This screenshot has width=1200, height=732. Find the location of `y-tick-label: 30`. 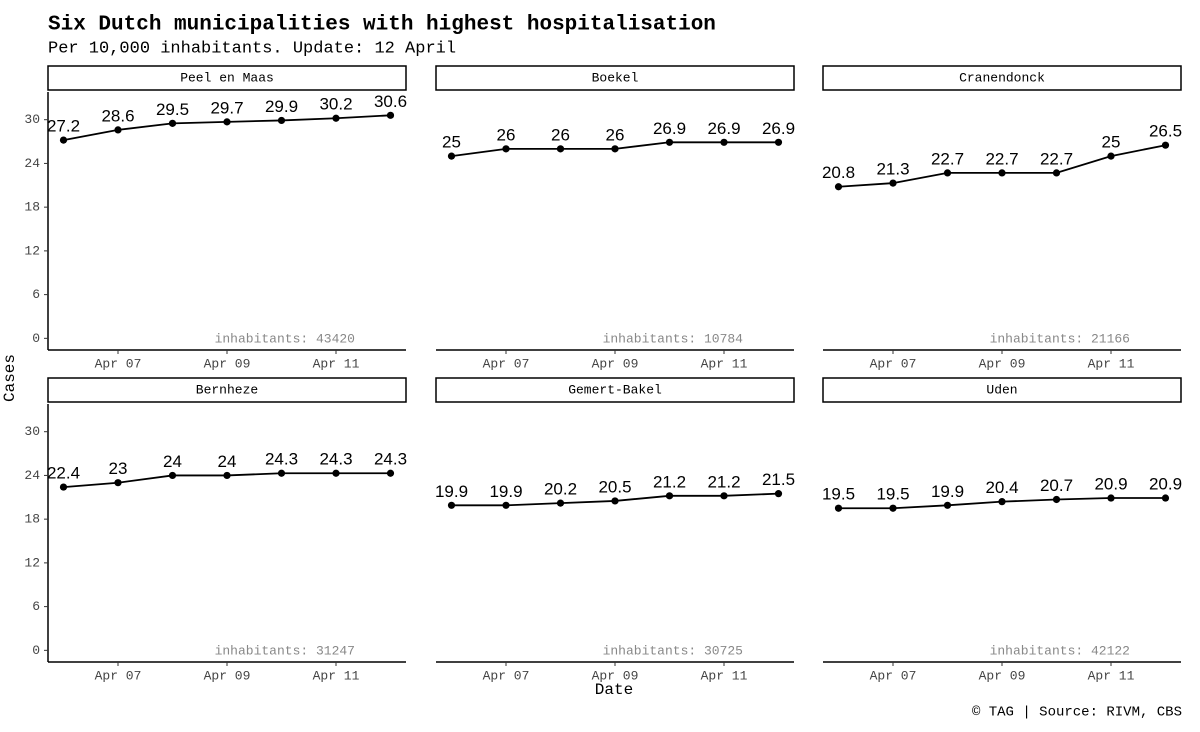

y-tick-label: 30 is located at coordinates (32, 431).